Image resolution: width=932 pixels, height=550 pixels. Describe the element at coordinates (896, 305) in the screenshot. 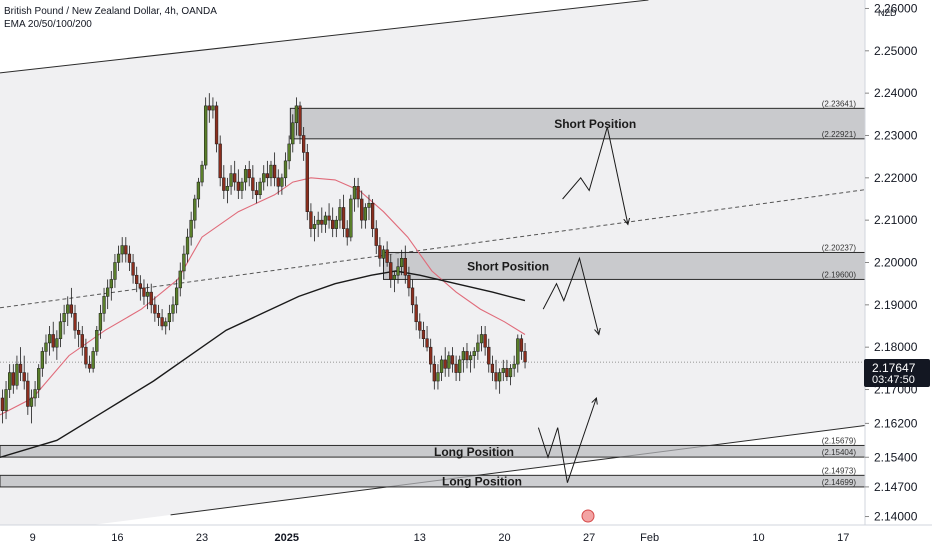

I see `y-tick-label: 2.19000` at that location.